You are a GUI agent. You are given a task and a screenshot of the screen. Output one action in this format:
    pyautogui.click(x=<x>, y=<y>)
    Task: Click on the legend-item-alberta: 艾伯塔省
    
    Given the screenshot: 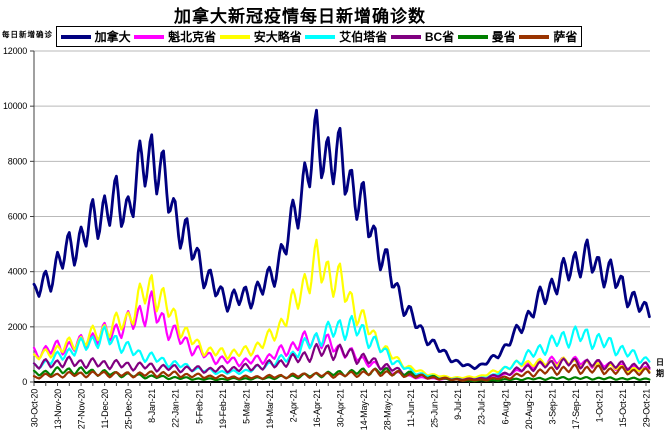 What is the action you would take?
    pyautogui.click(x=346, y=37)
    